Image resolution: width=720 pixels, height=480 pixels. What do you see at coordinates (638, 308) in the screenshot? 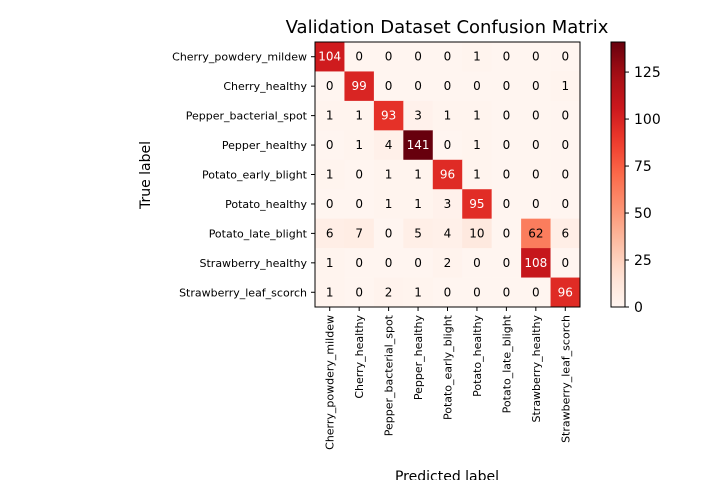
I see `colorbar-tick-label: 0` at bounding box center [638, 308].